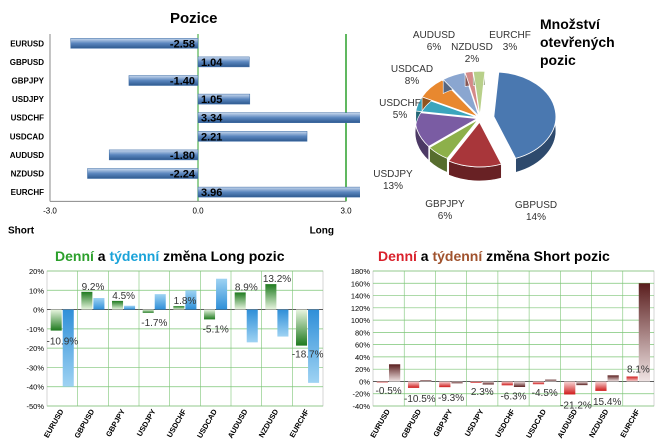 The height and width of the screenshot is (447, 658). Describe the element at coordinates (380, 423) in the screenshot. I see `short-category-label: EURUSD` at that location.